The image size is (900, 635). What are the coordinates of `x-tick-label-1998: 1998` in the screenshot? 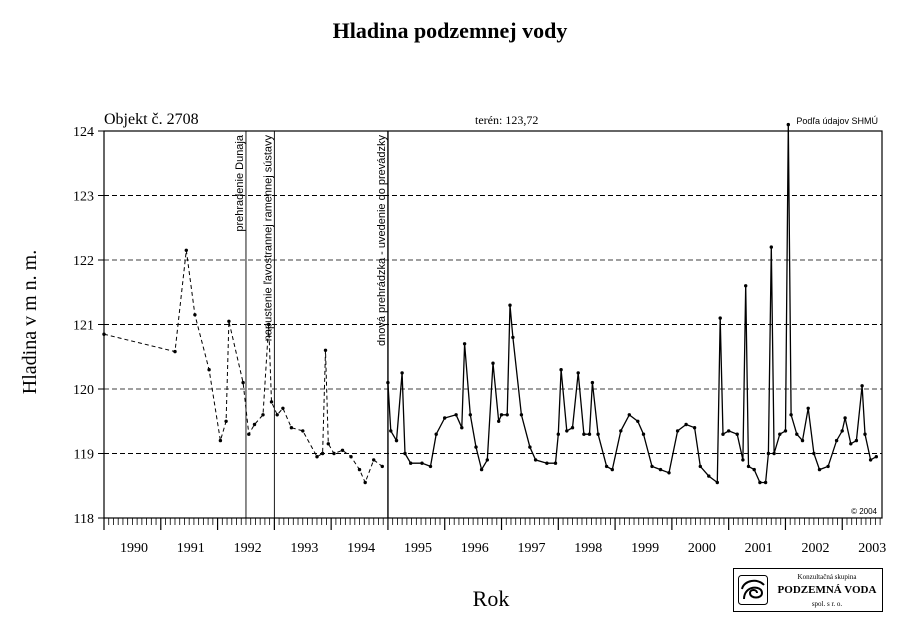 It's located at (588, 548).